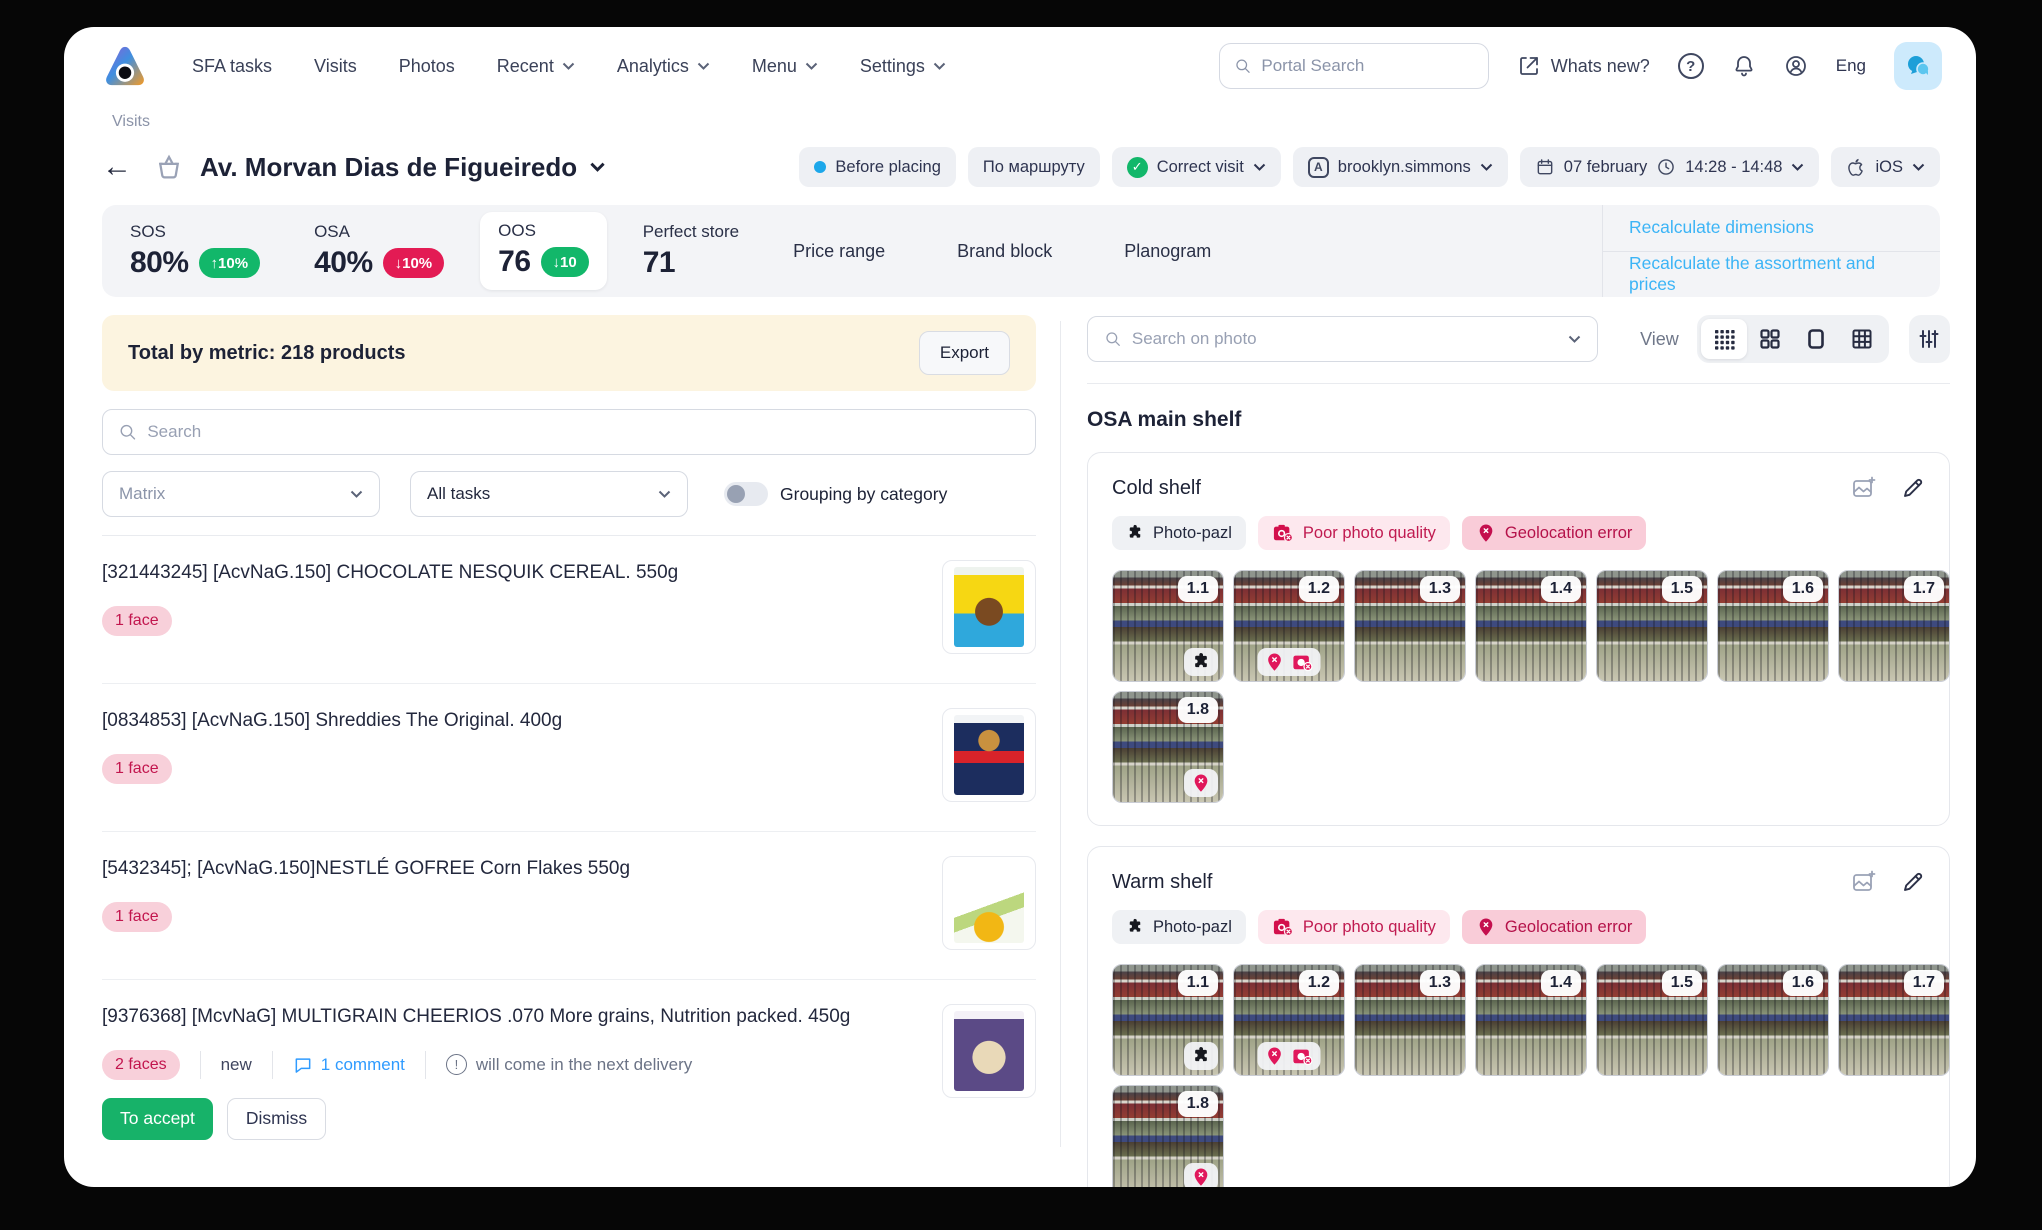 The height and width of the screenshot is (1230, 2042). I want to click on portal-search, so click(1353, 66).